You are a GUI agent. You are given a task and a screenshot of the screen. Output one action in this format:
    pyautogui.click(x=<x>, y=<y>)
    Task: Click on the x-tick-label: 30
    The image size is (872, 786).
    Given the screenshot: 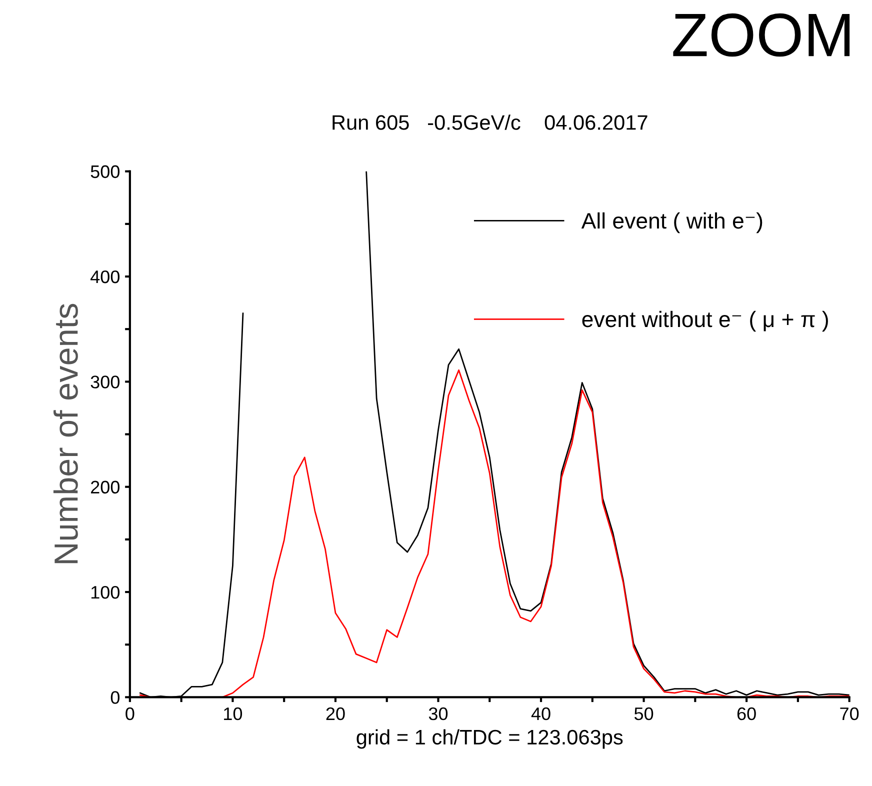 What is the action you would take?
    pyautogui.click(x=438, y=713)
    